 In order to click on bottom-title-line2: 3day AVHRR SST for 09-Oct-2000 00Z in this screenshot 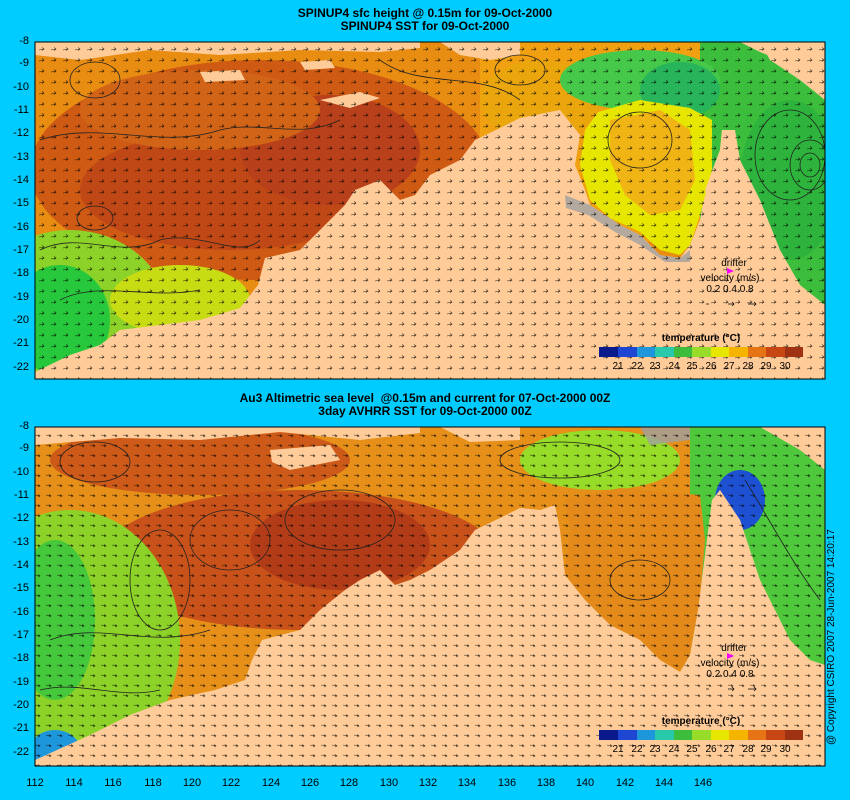, I will do `click(425, 411)`.